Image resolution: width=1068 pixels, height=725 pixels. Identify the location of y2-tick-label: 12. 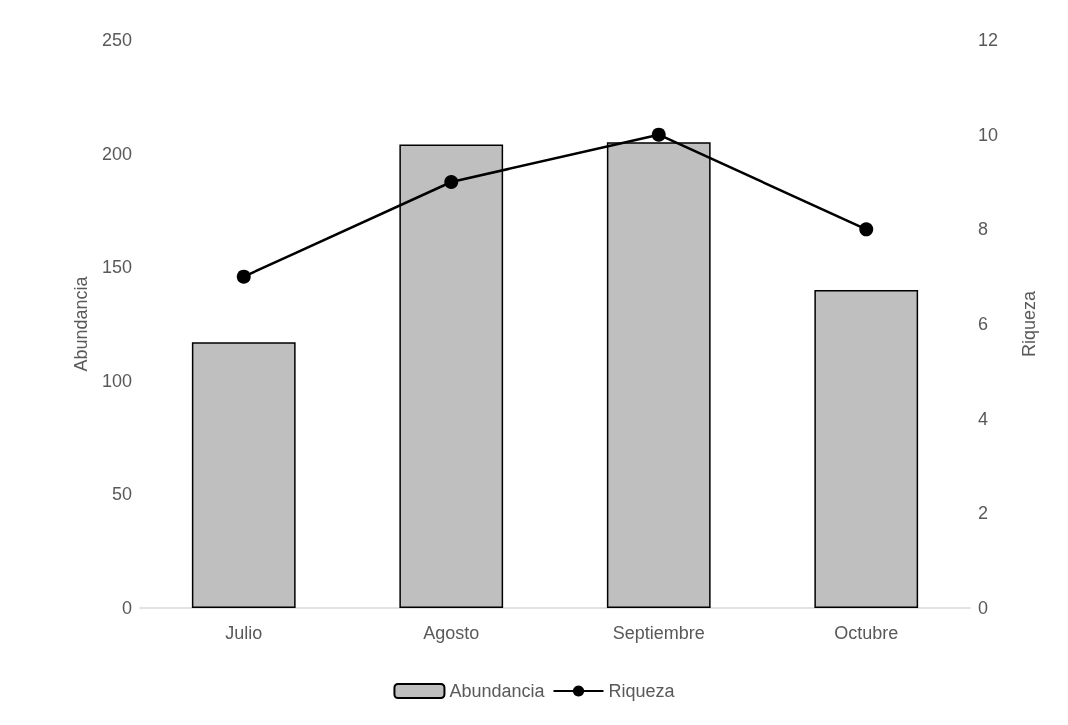
(988, 40).